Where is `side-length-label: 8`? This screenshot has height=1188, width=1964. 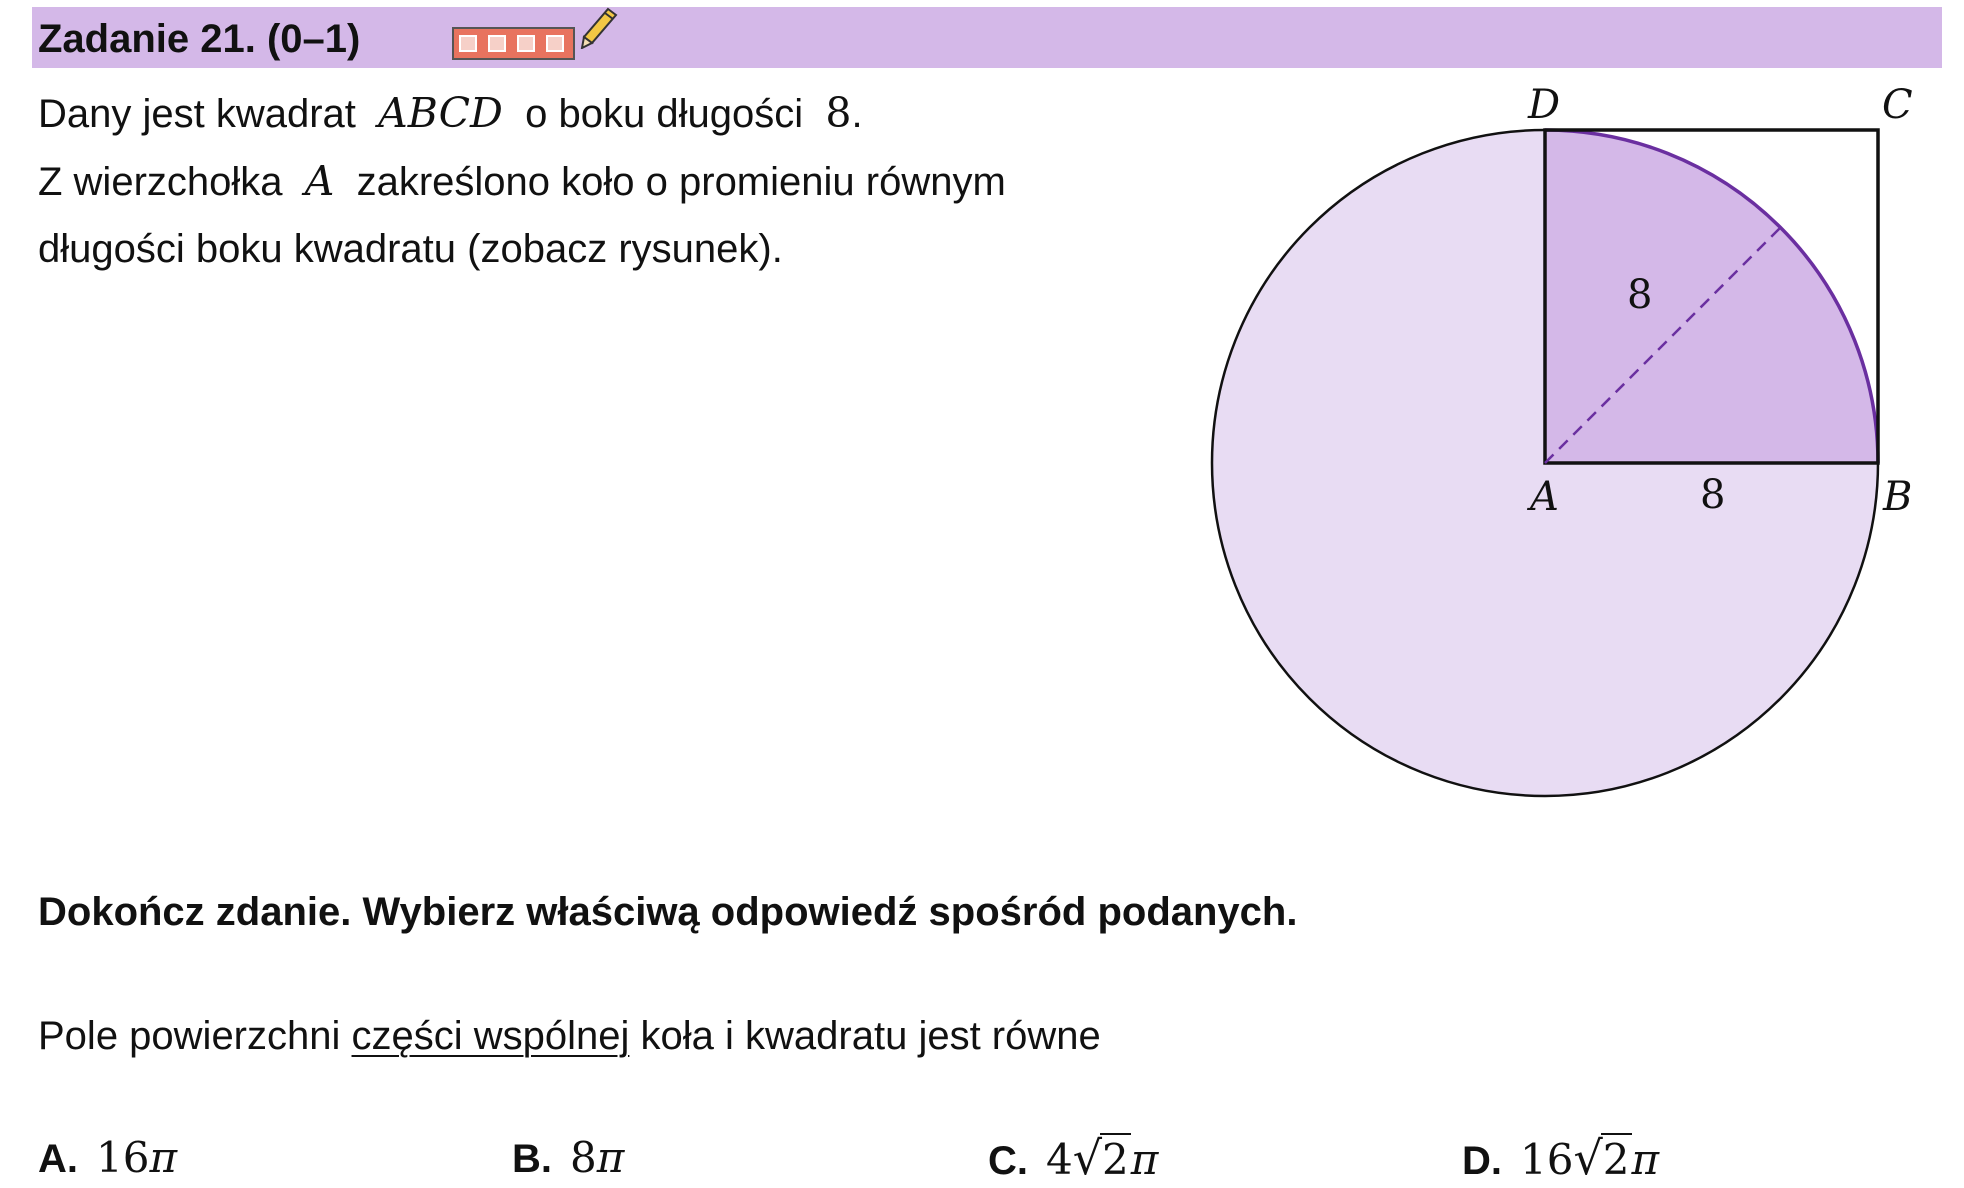
side-length-label: 8 is located at coordinates (1712, 495).